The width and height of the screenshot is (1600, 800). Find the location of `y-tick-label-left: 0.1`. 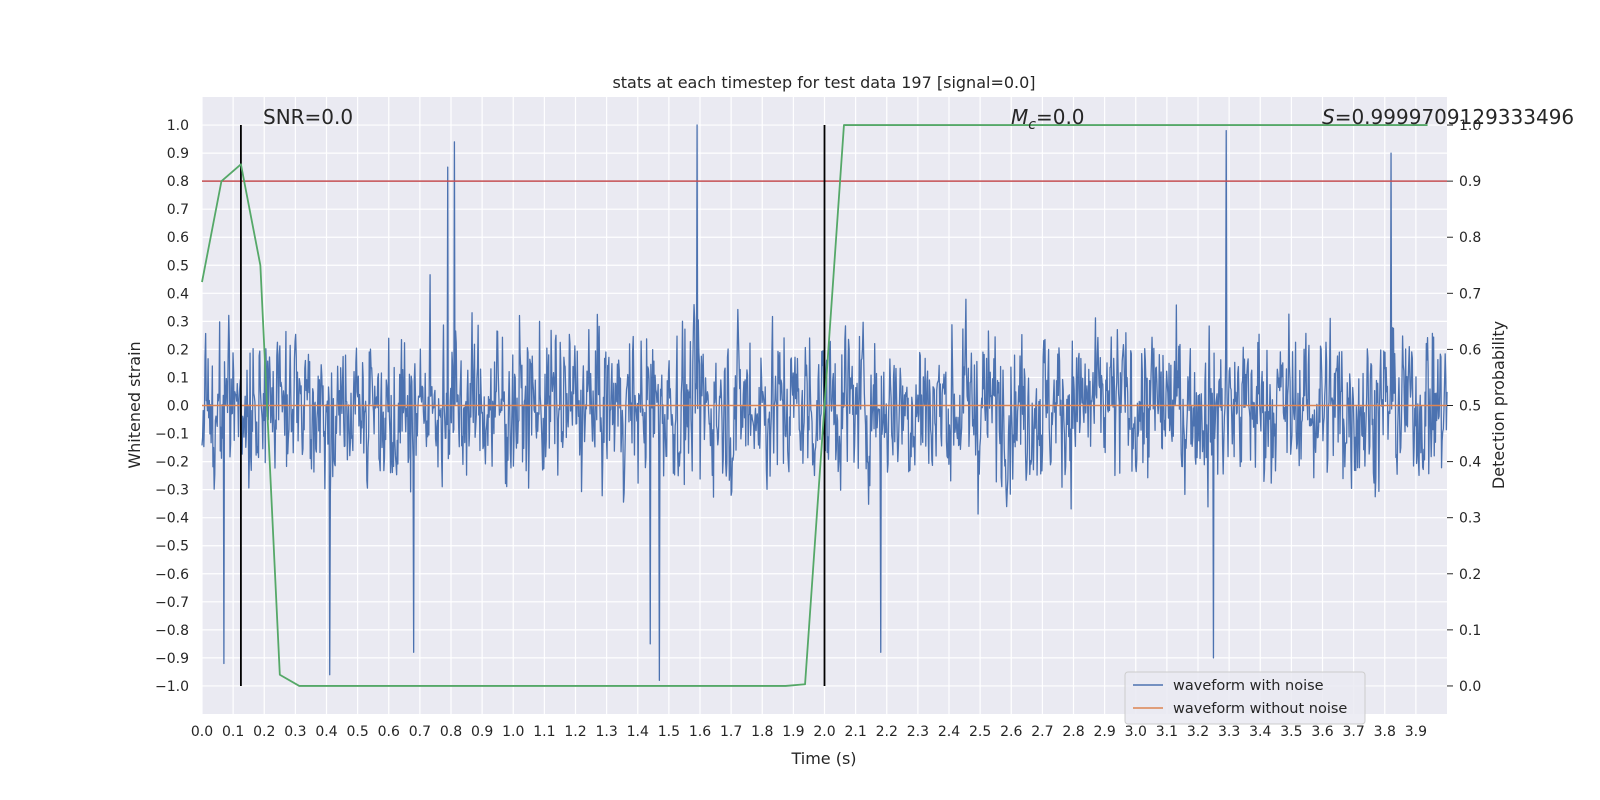

y-tick-label-left: 0.1 is located at coordinates (178, 378).